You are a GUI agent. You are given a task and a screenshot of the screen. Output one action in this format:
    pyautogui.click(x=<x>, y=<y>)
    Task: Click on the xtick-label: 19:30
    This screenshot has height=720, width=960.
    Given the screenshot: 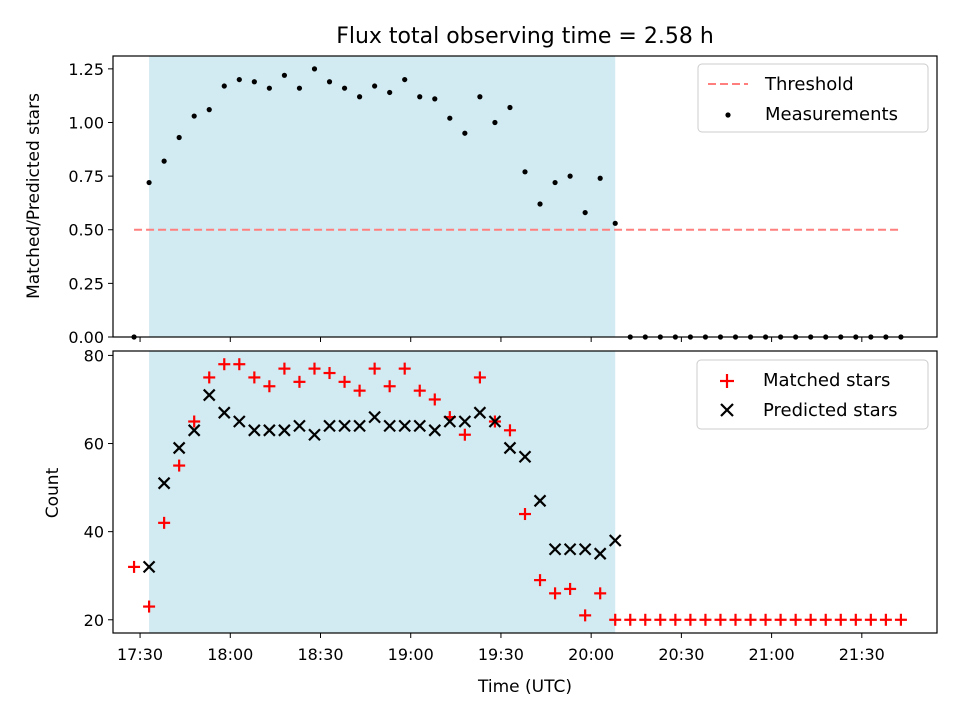 What is the action you would take?
    pyautogui.click(x=501, y=654)
    